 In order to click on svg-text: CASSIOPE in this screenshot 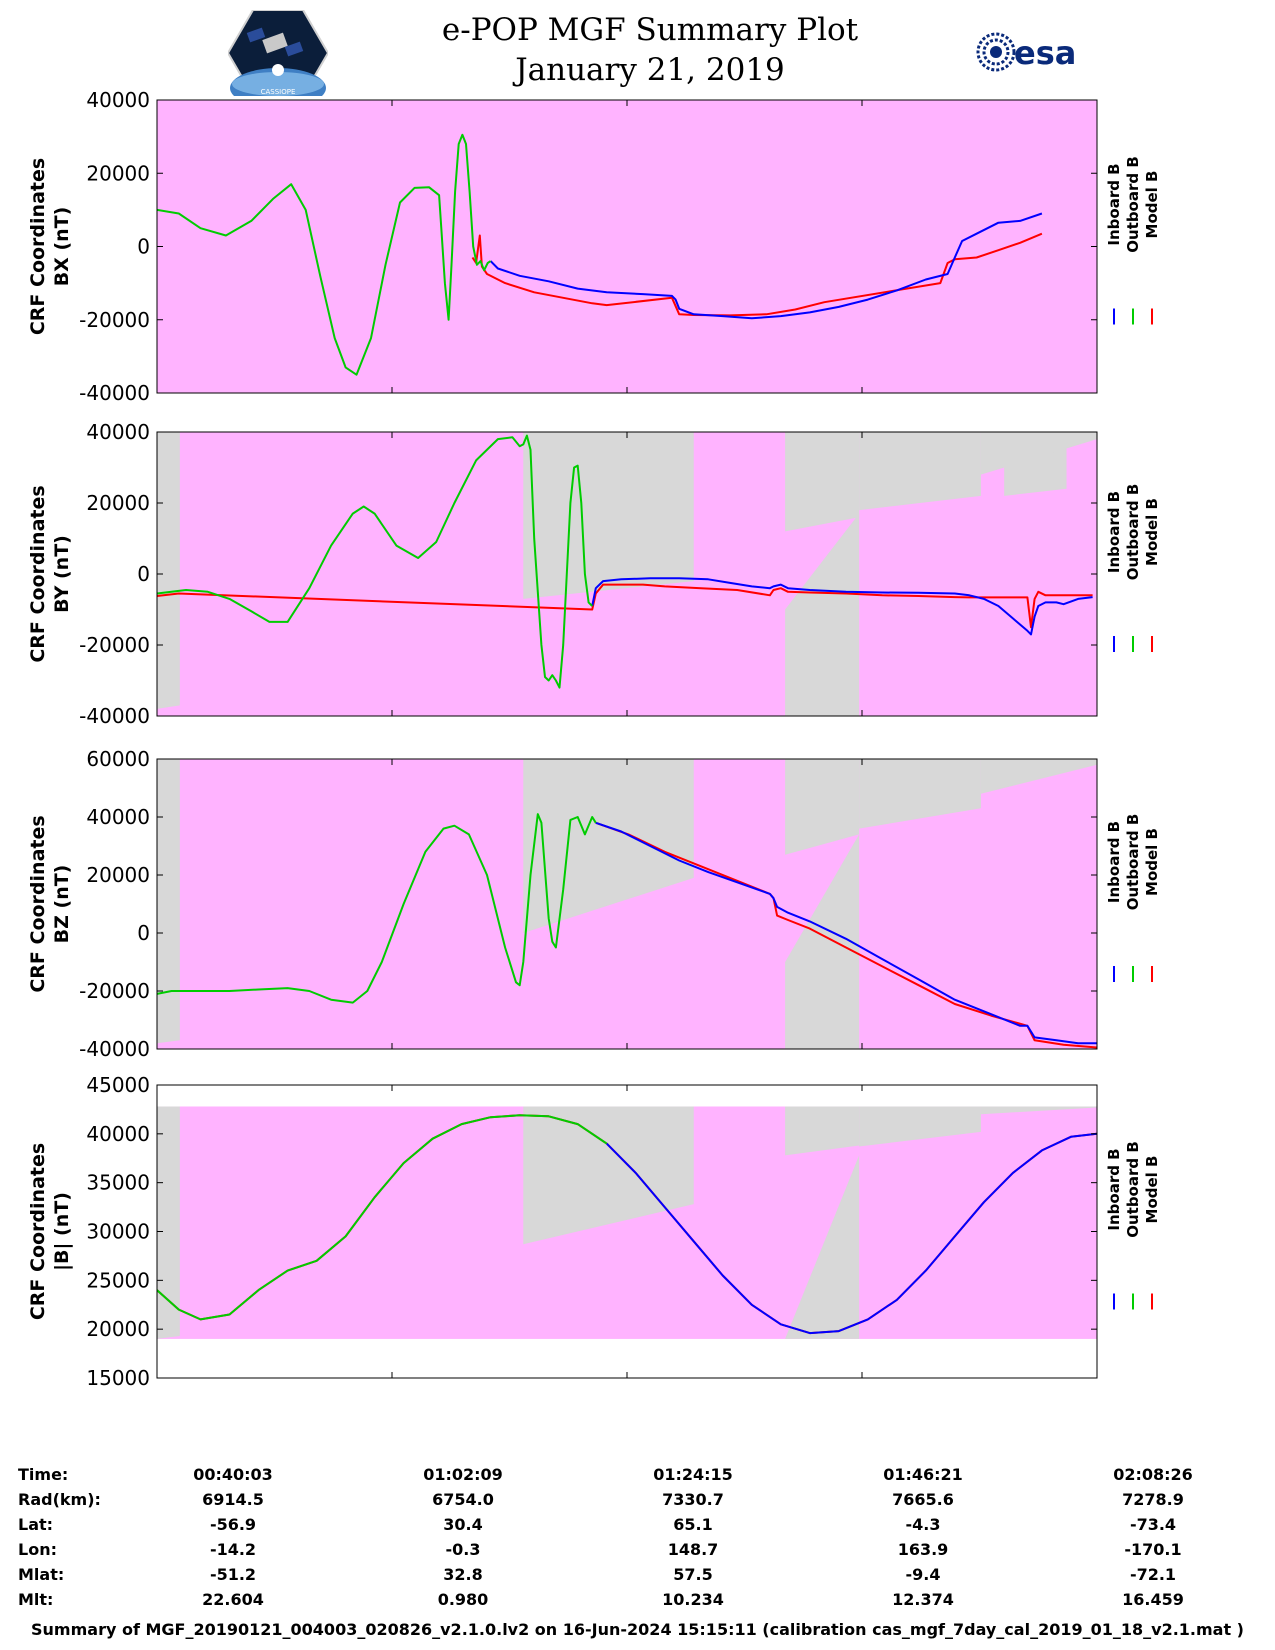, I will do `click(278, 92)`.